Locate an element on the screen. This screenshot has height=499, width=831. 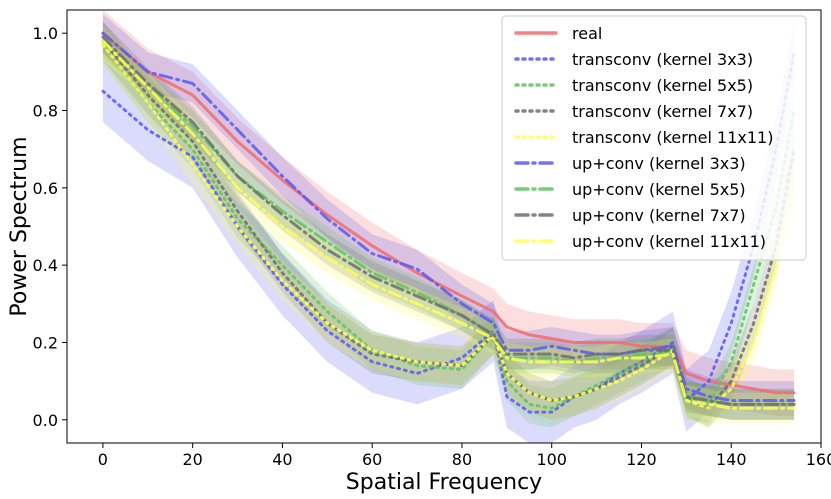
legend-label-0: real is located at coordinates (587, 33).